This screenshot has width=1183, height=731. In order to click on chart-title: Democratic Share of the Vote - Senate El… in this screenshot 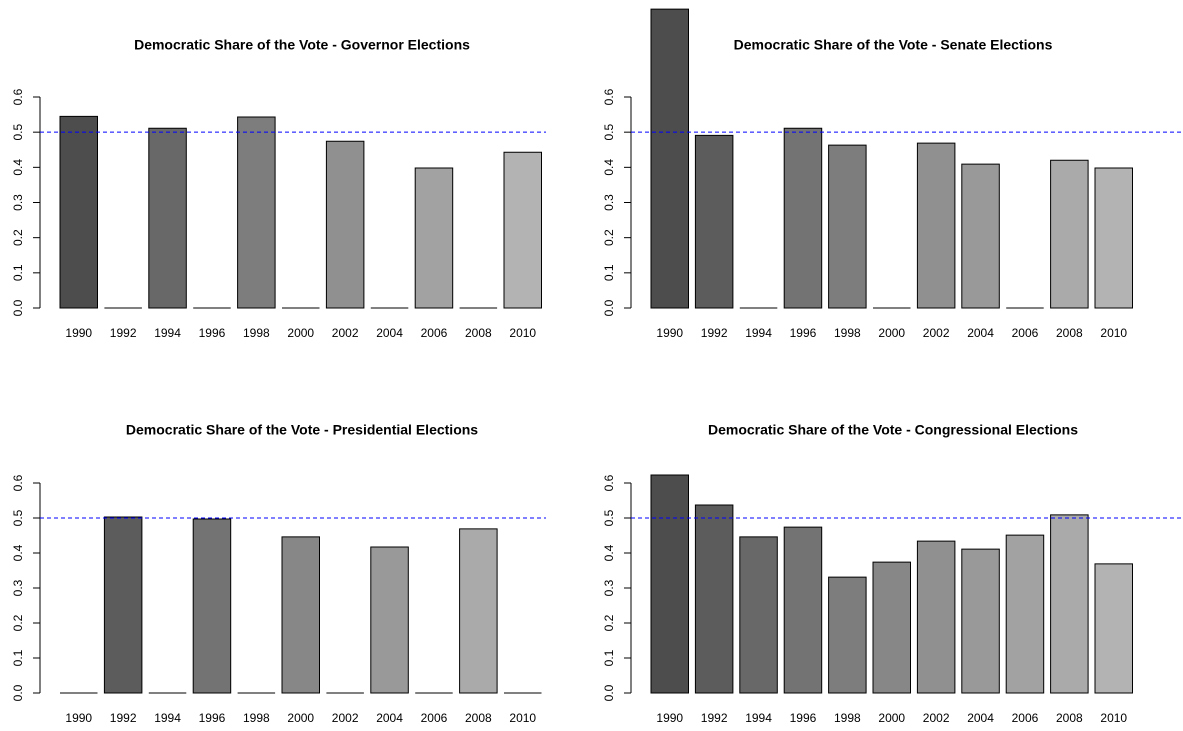, I will do `click(893, 45)`.